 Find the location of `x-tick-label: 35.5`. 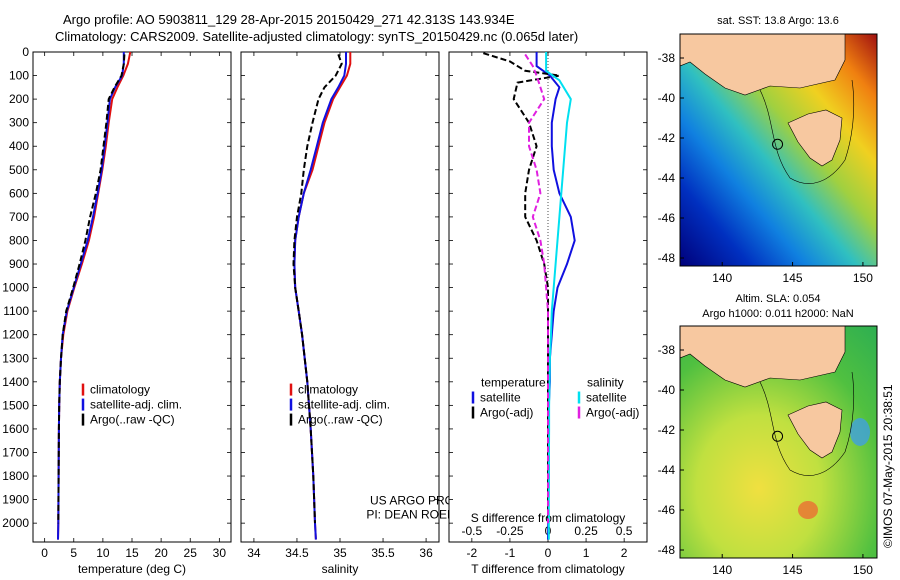

x-tick-label: 35.5 is located at coordinates (383, 553).